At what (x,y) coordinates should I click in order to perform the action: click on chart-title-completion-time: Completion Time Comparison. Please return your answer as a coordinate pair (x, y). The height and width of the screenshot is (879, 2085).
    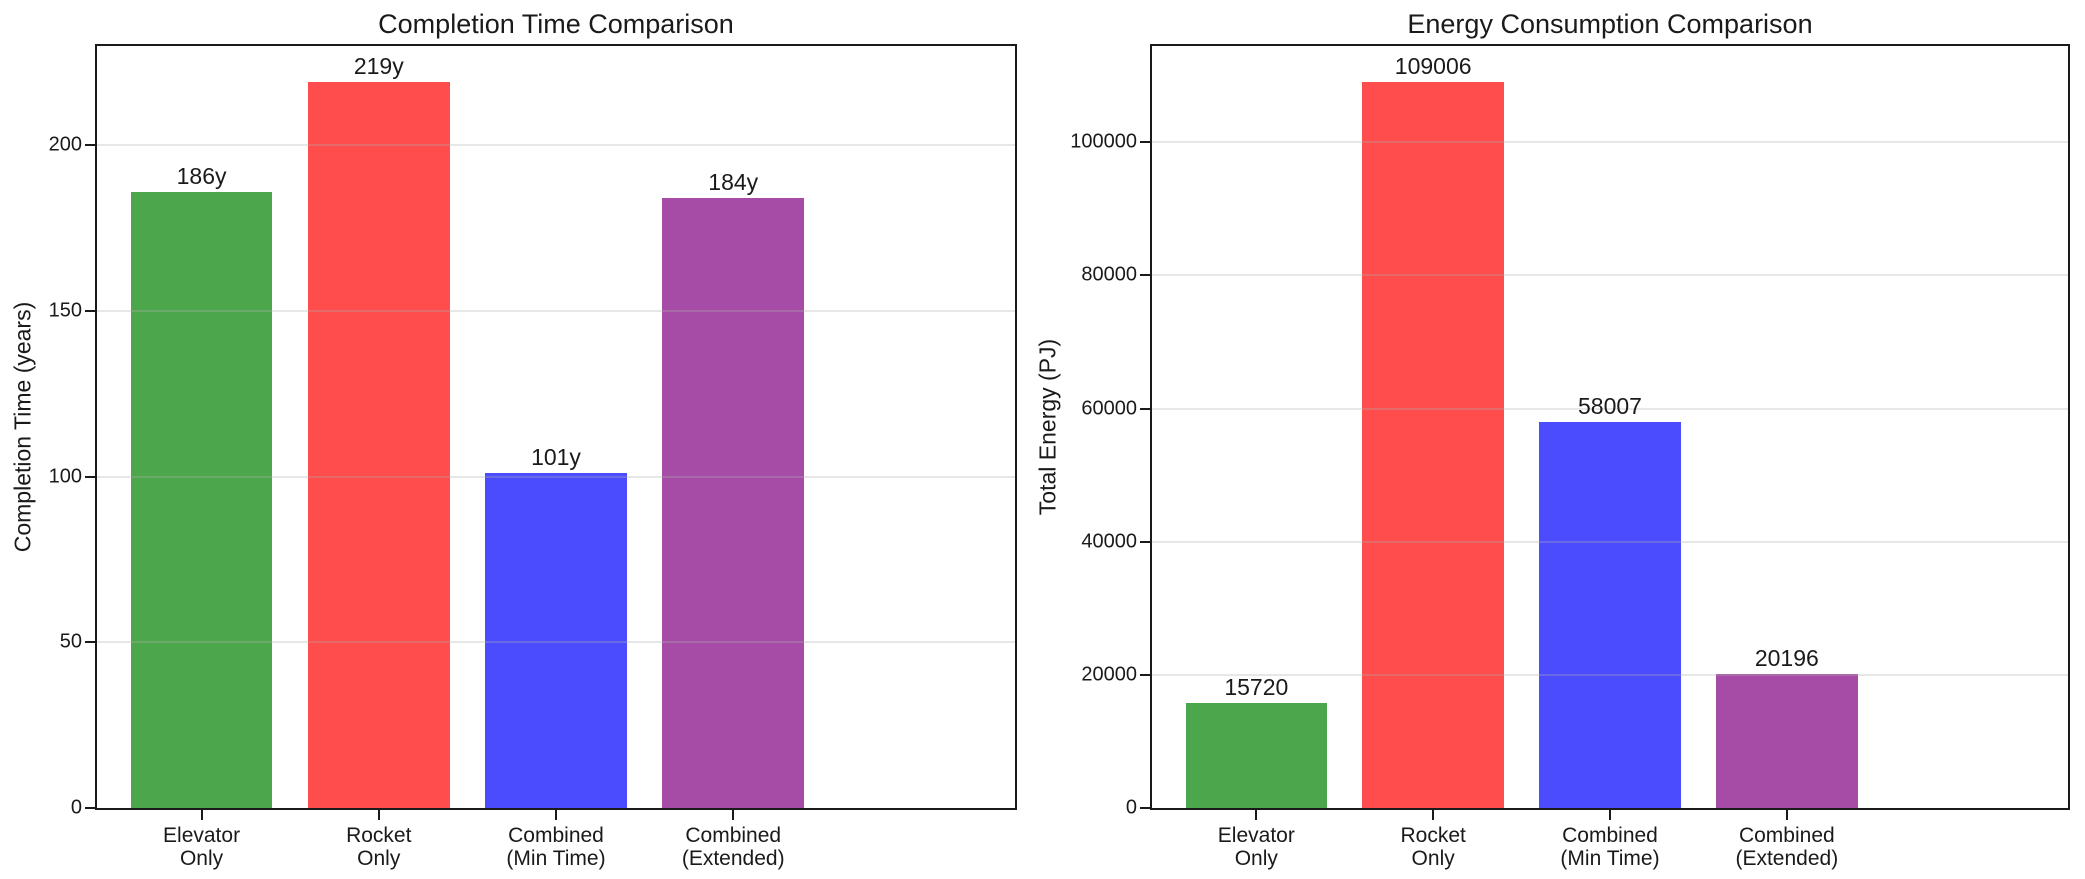
    Looking at the image, I should click on (556, 24).